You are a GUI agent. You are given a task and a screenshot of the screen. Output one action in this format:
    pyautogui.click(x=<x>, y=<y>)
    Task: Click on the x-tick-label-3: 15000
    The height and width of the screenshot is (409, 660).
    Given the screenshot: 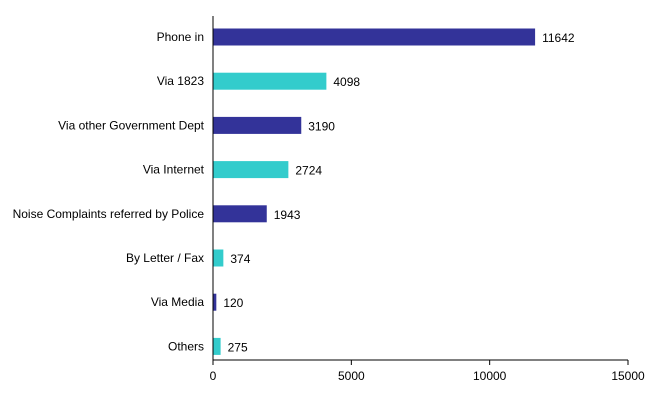 What is the action you would take?
    pyautogui.click(x=628, y=376)
    